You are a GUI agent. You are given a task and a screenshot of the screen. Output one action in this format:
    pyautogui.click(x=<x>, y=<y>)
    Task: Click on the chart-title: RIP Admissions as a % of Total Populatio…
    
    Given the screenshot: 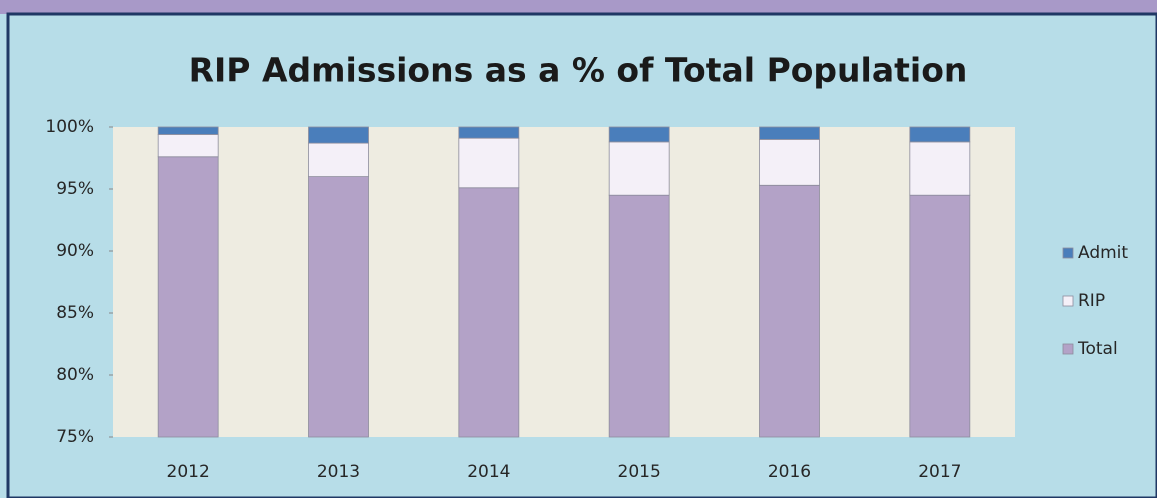 What is the action you would take?
    pyautogui.click(x=578, y=70)
    